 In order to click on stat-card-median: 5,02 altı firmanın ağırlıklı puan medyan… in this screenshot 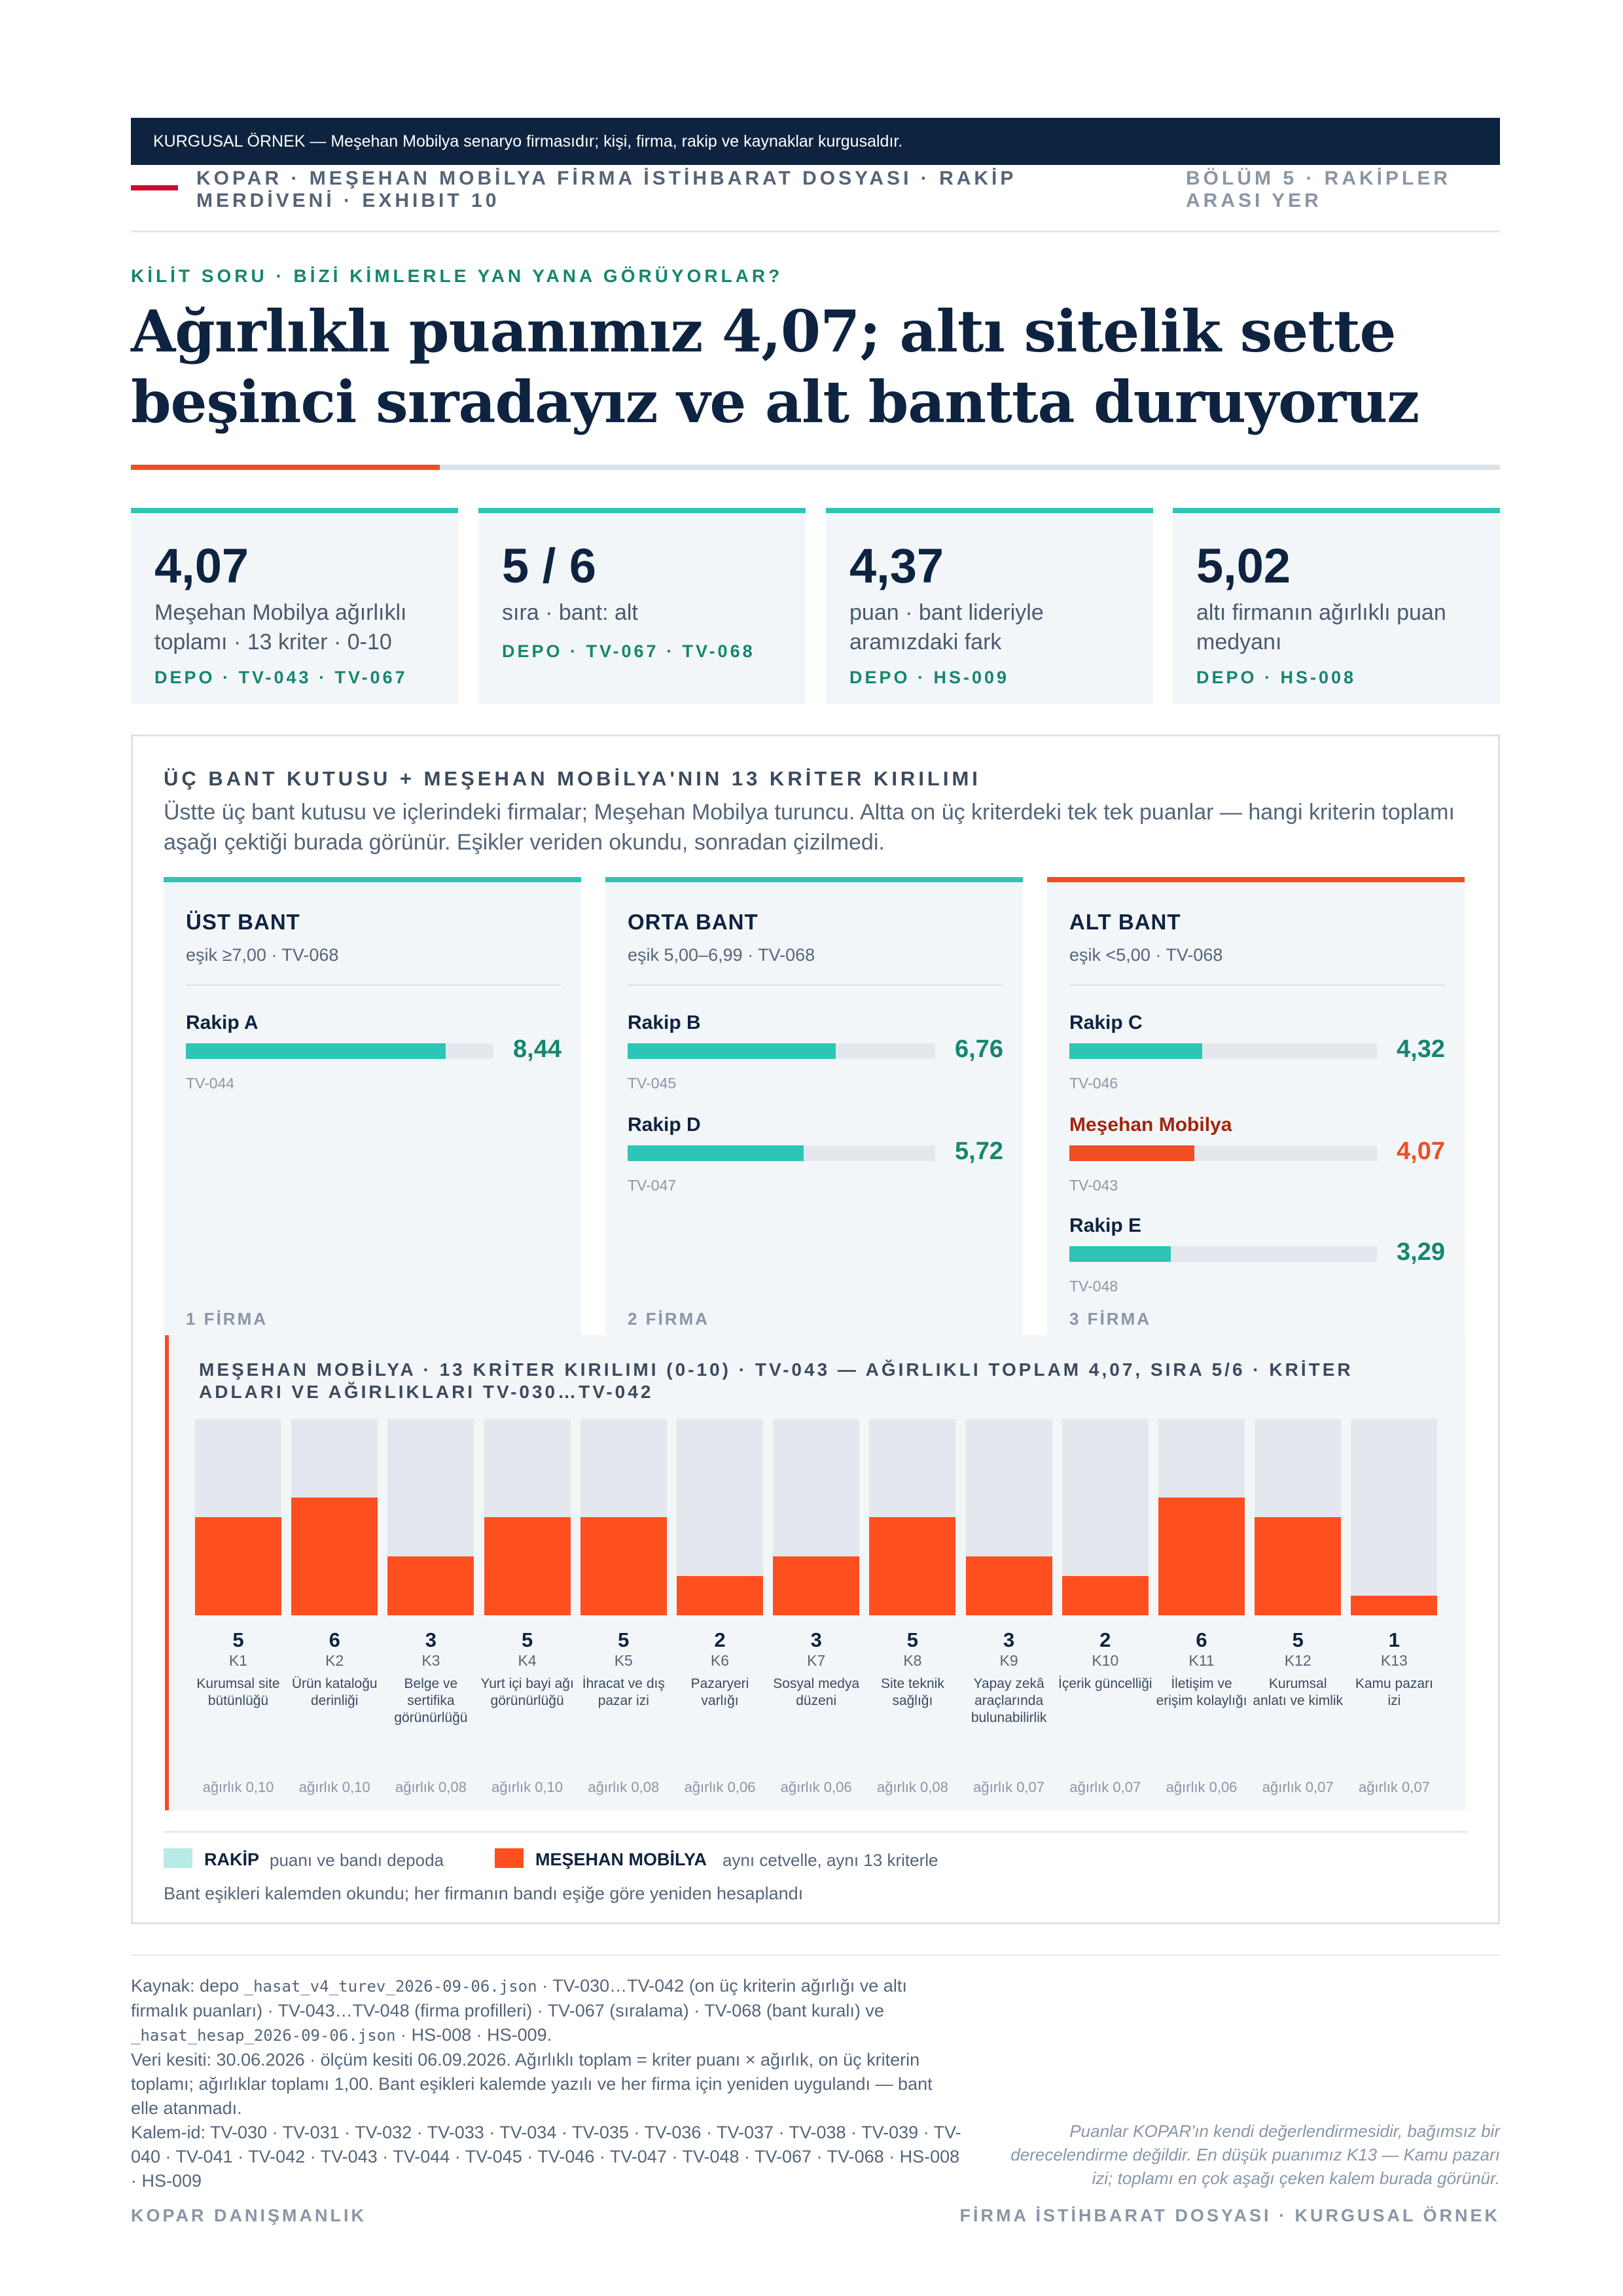, I will do `click(1336, 606)`.